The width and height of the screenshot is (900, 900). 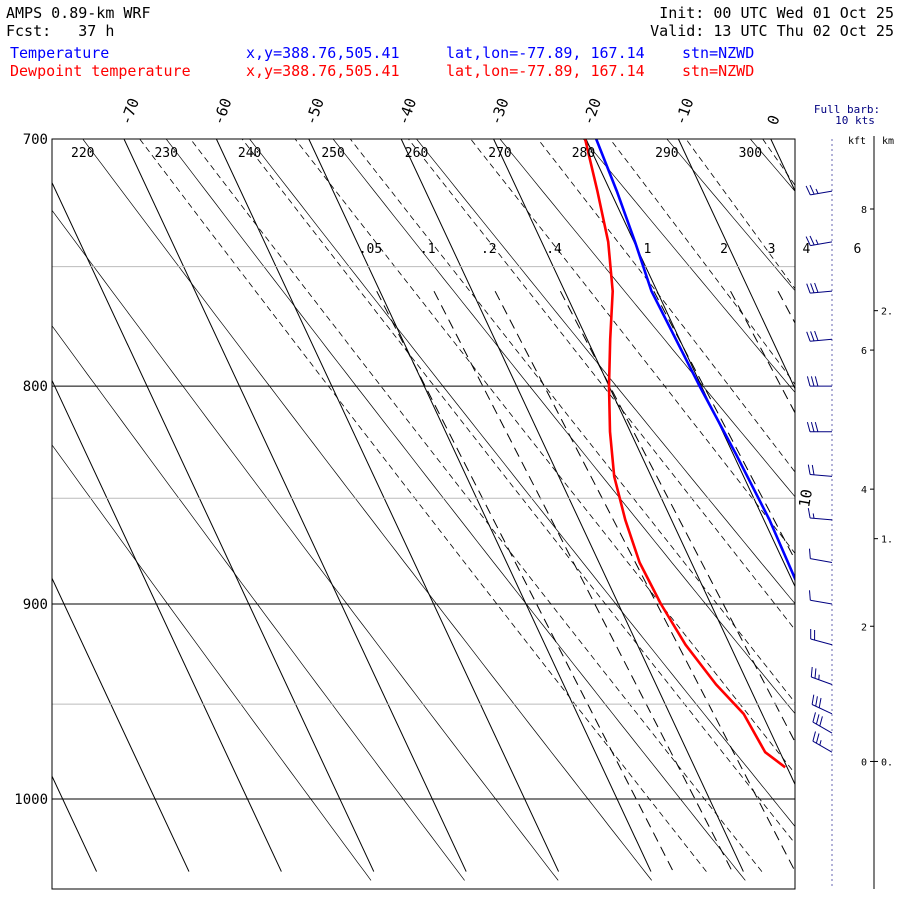 What do you see at coordinates (583, 153) in the screenshot?
I see `theta-label: 280` at bounding box center [583, 153].